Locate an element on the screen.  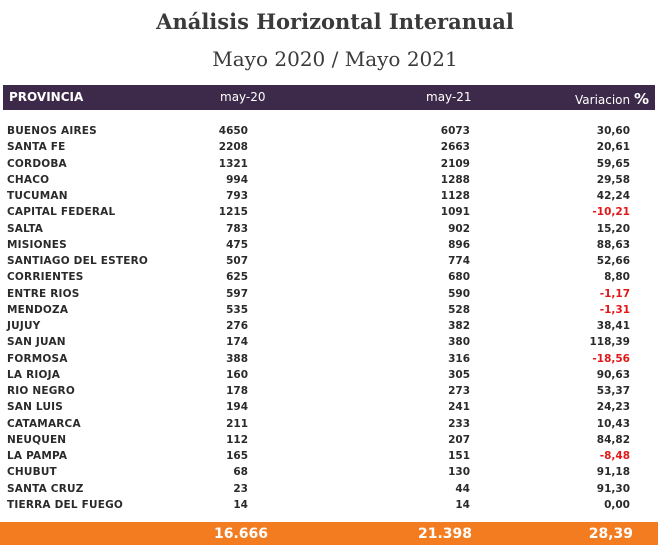
cell-variacion: 38,41 is located at coordinates (613, 326).